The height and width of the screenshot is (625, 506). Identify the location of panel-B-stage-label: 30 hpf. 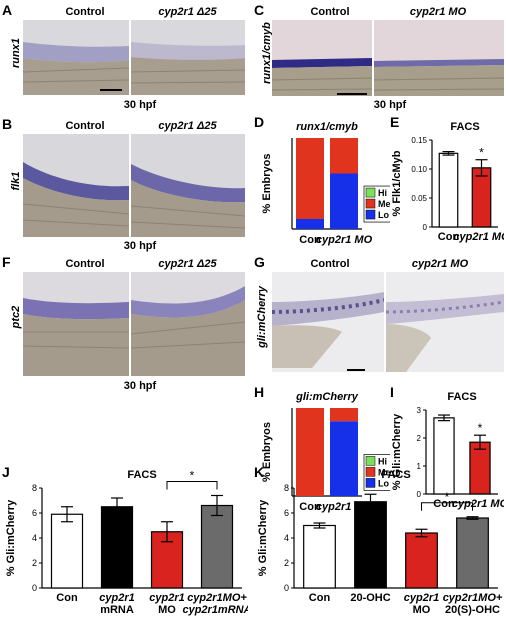
(140, 246).